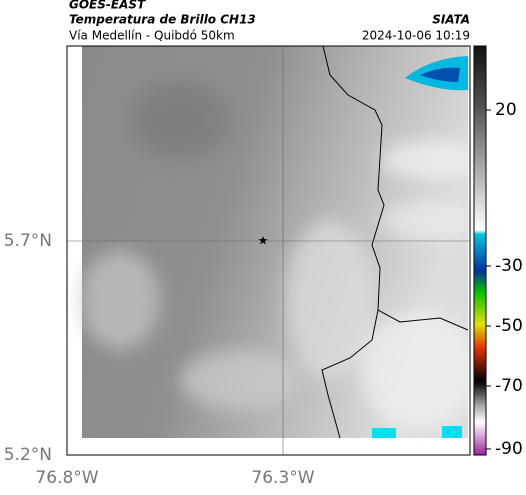  I want to click on colorbar-label: 20, so click(506, 110).